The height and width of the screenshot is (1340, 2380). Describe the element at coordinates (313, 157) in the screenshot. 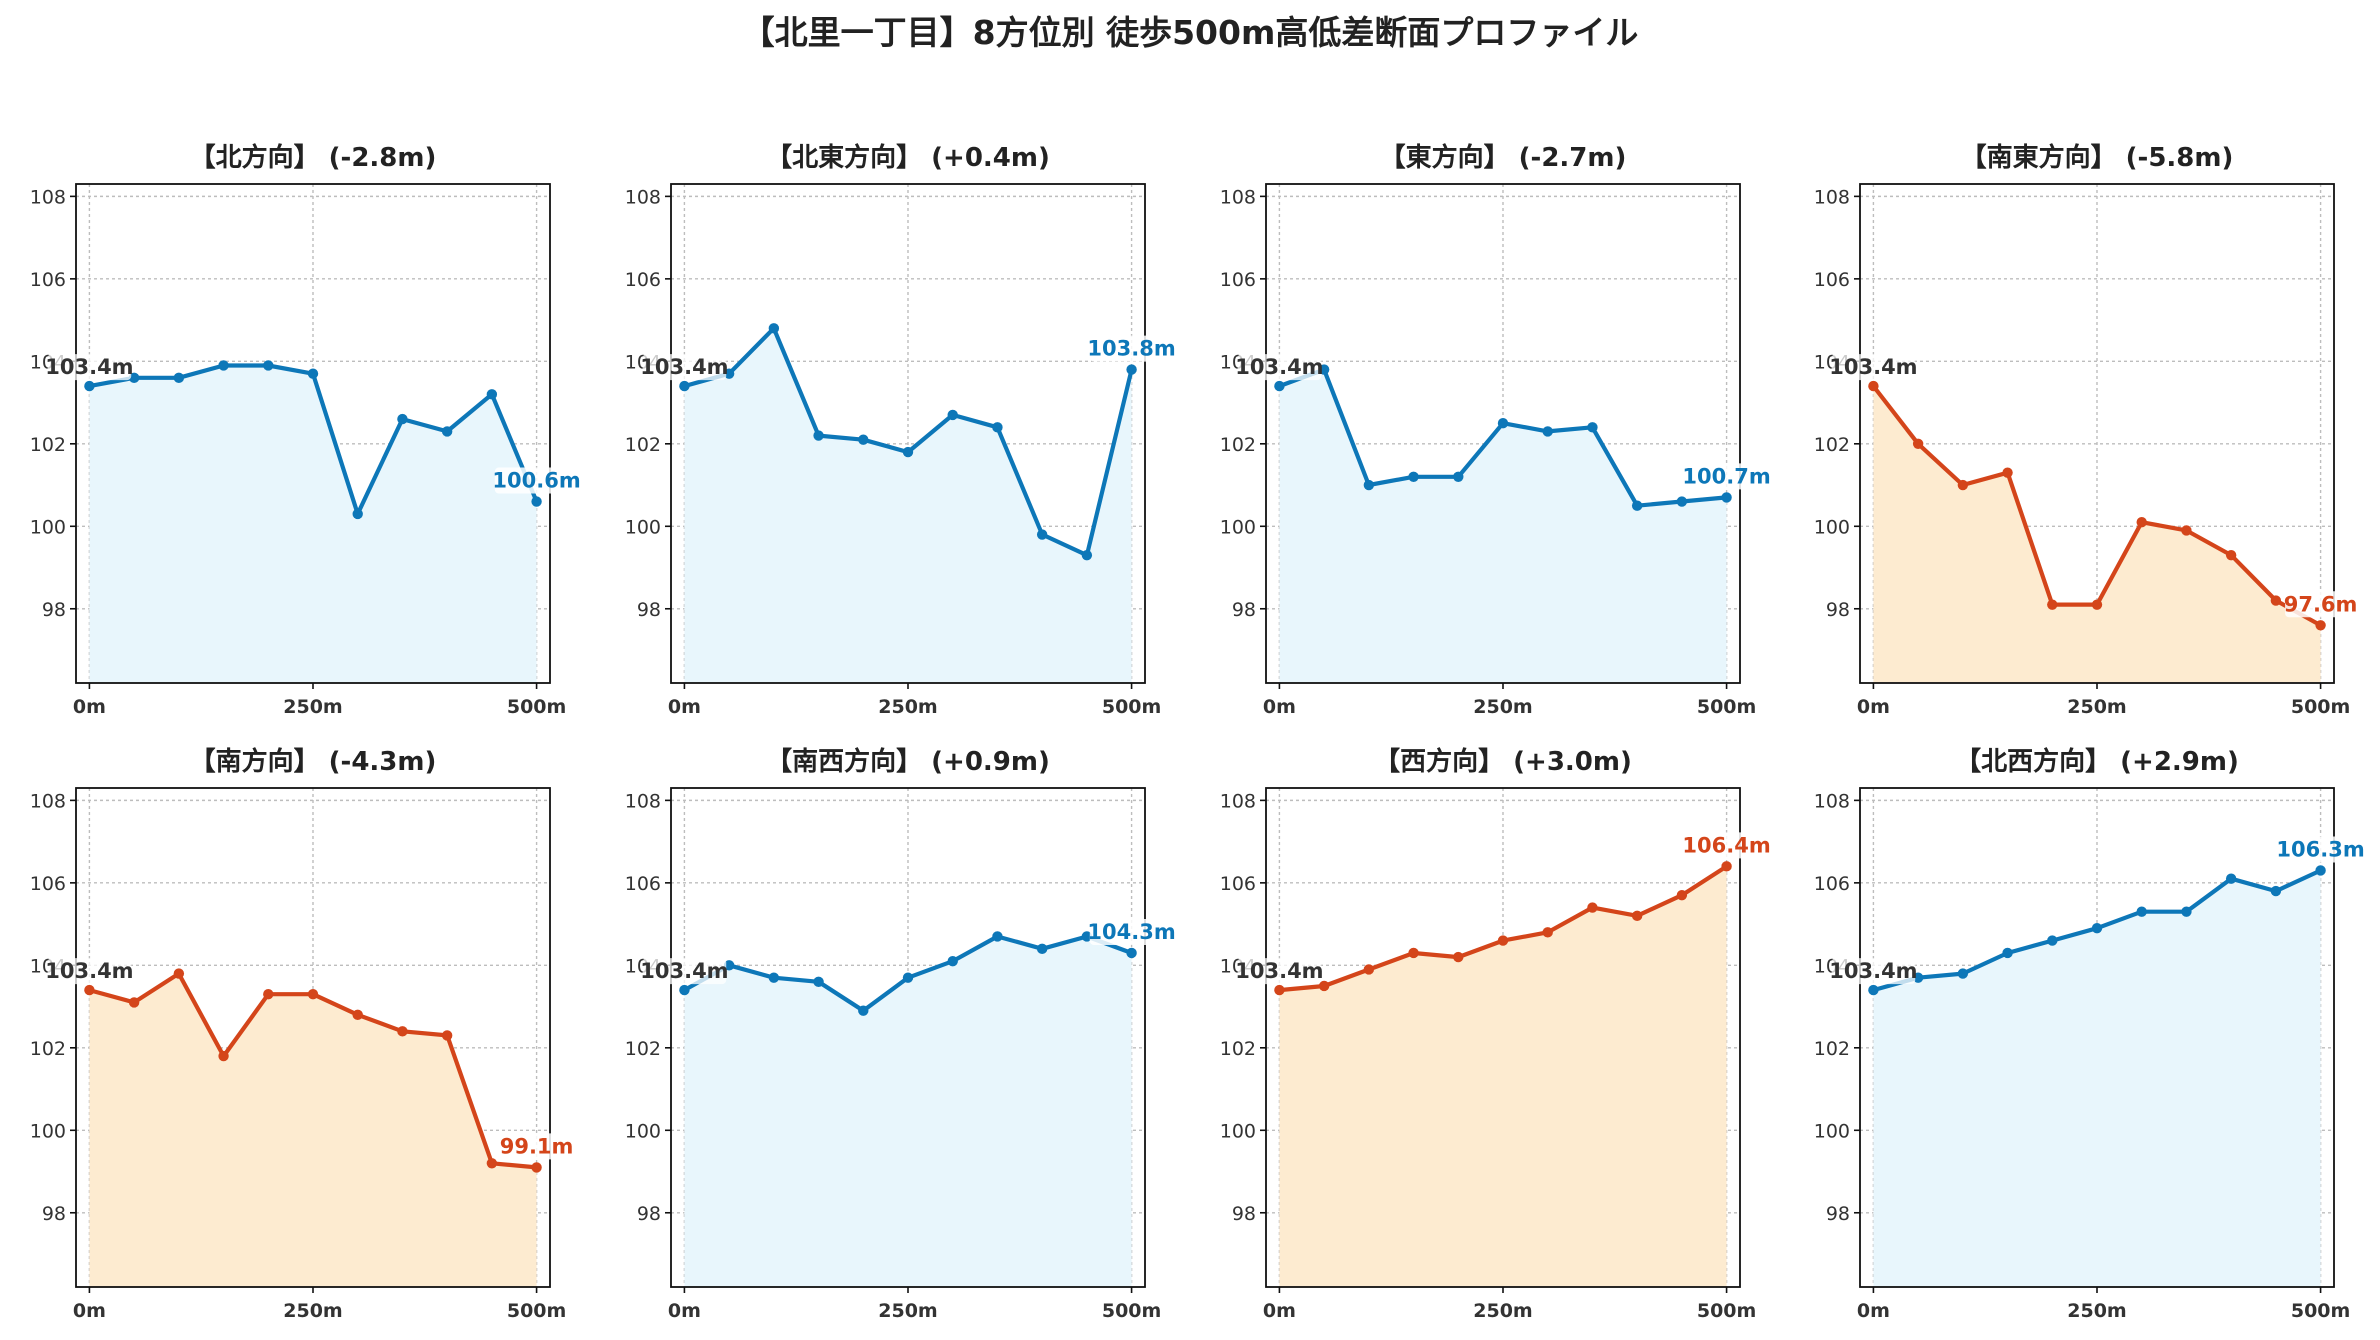

I see `panel-title: 【北方向】 (-2.8m)` at that location.